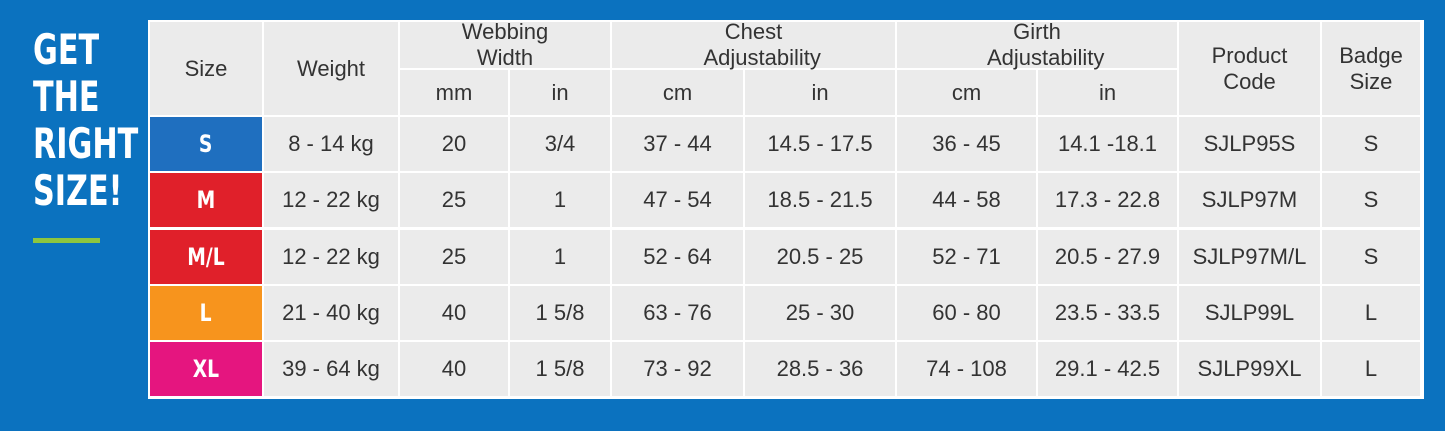 This screenshot has height=431, width=1445. I want to click on table-cell-text: 14.1 -18.1, so click(1107, 143).